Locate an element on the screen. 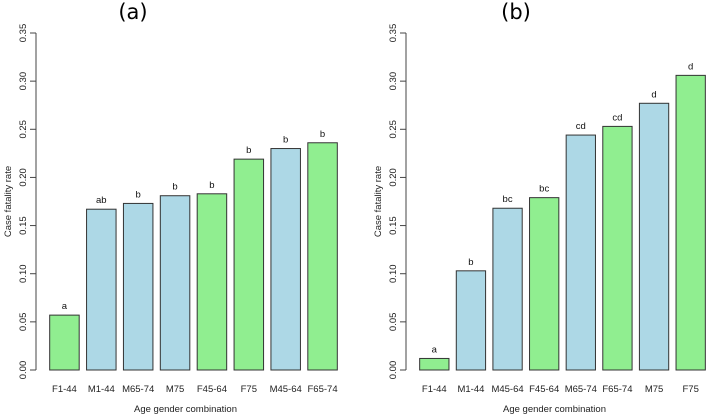 This screenshot has height=416, width=709. x-tick-label-b: F1-44 is located at coordinates (434, 389).